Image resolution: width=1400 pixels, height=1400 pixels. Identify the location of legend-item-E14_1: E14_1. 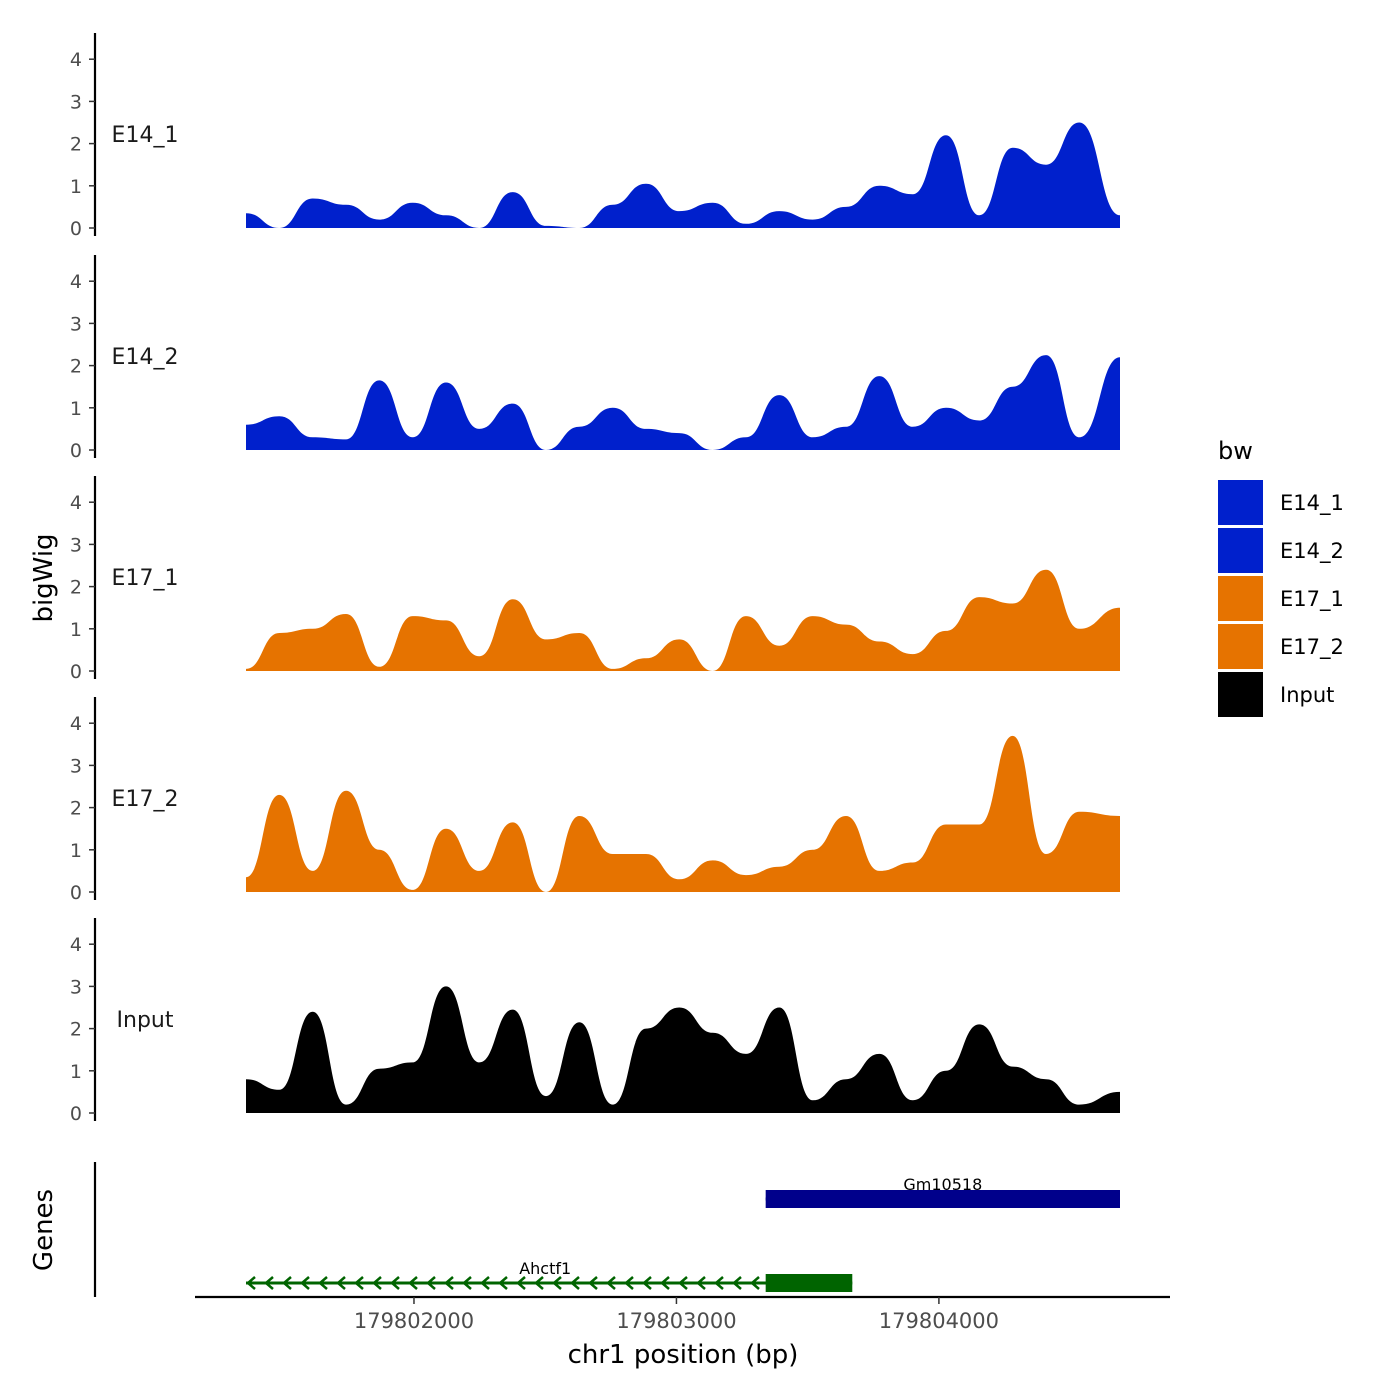
(1281, 502).